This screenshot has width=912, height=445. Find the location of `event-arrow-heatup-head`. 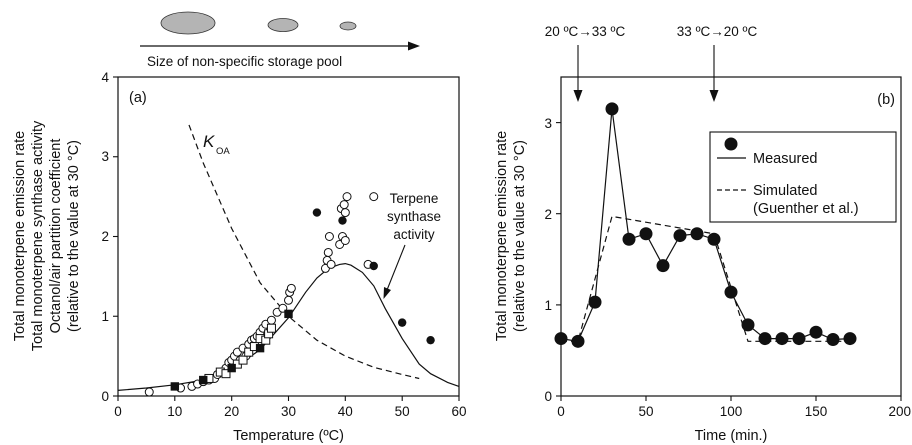

event-arrow-heatup-head is located at coordinates (578, 96).